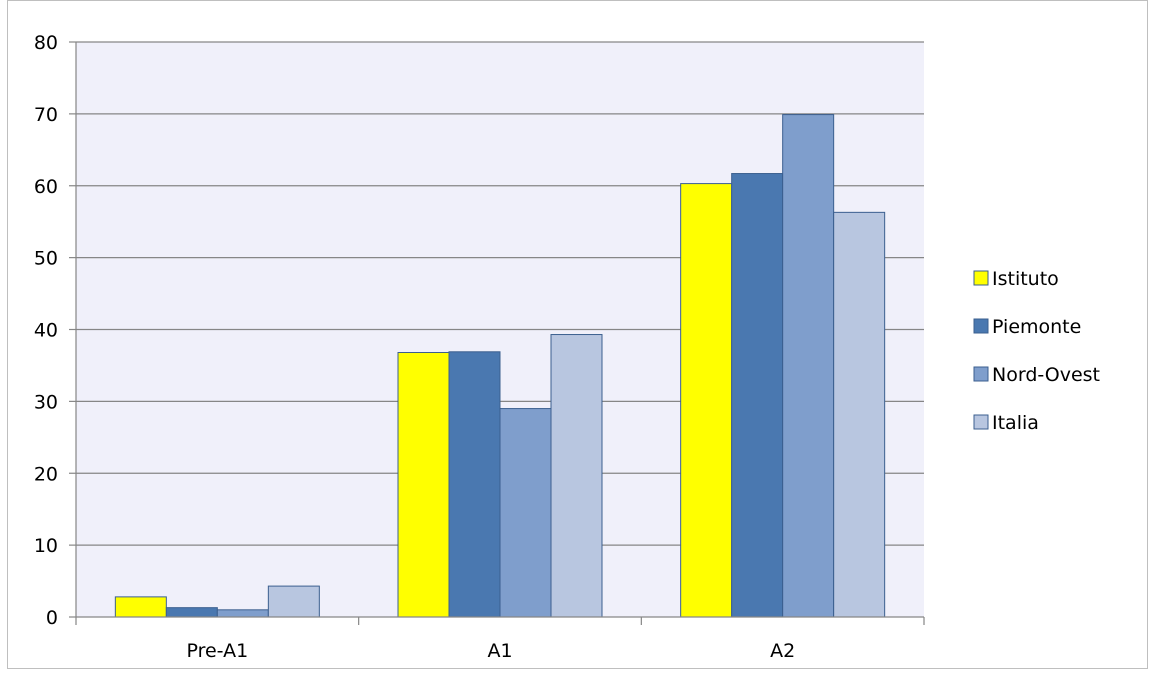  Describe the element at coordinates (191, 612) in the screenshot. I see `bar-pre-a1-piemonte` at that location.